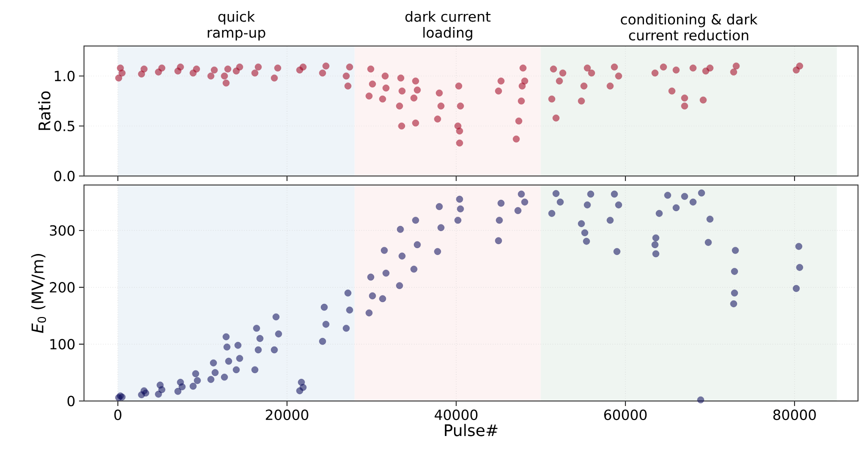  Describe the element at coordinates (625, 415) in the screenshot. I see `x-tick-label: 60000` at that location.